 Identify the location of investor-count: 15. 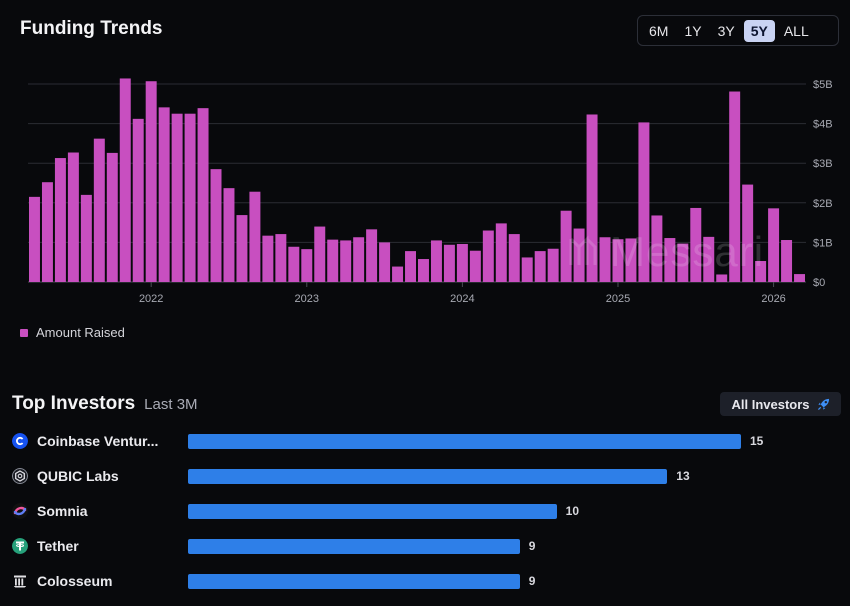
(757, 441).